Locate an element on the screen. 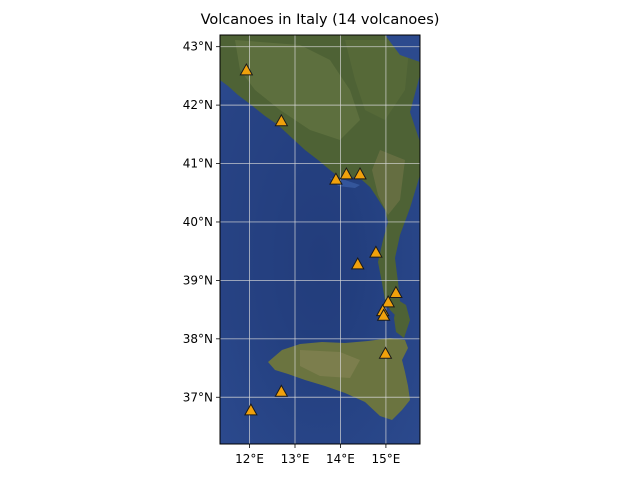 The height and width of the screenshot is (480, 640). y-tick-label: 43°N is located at coordinates (198, 47).